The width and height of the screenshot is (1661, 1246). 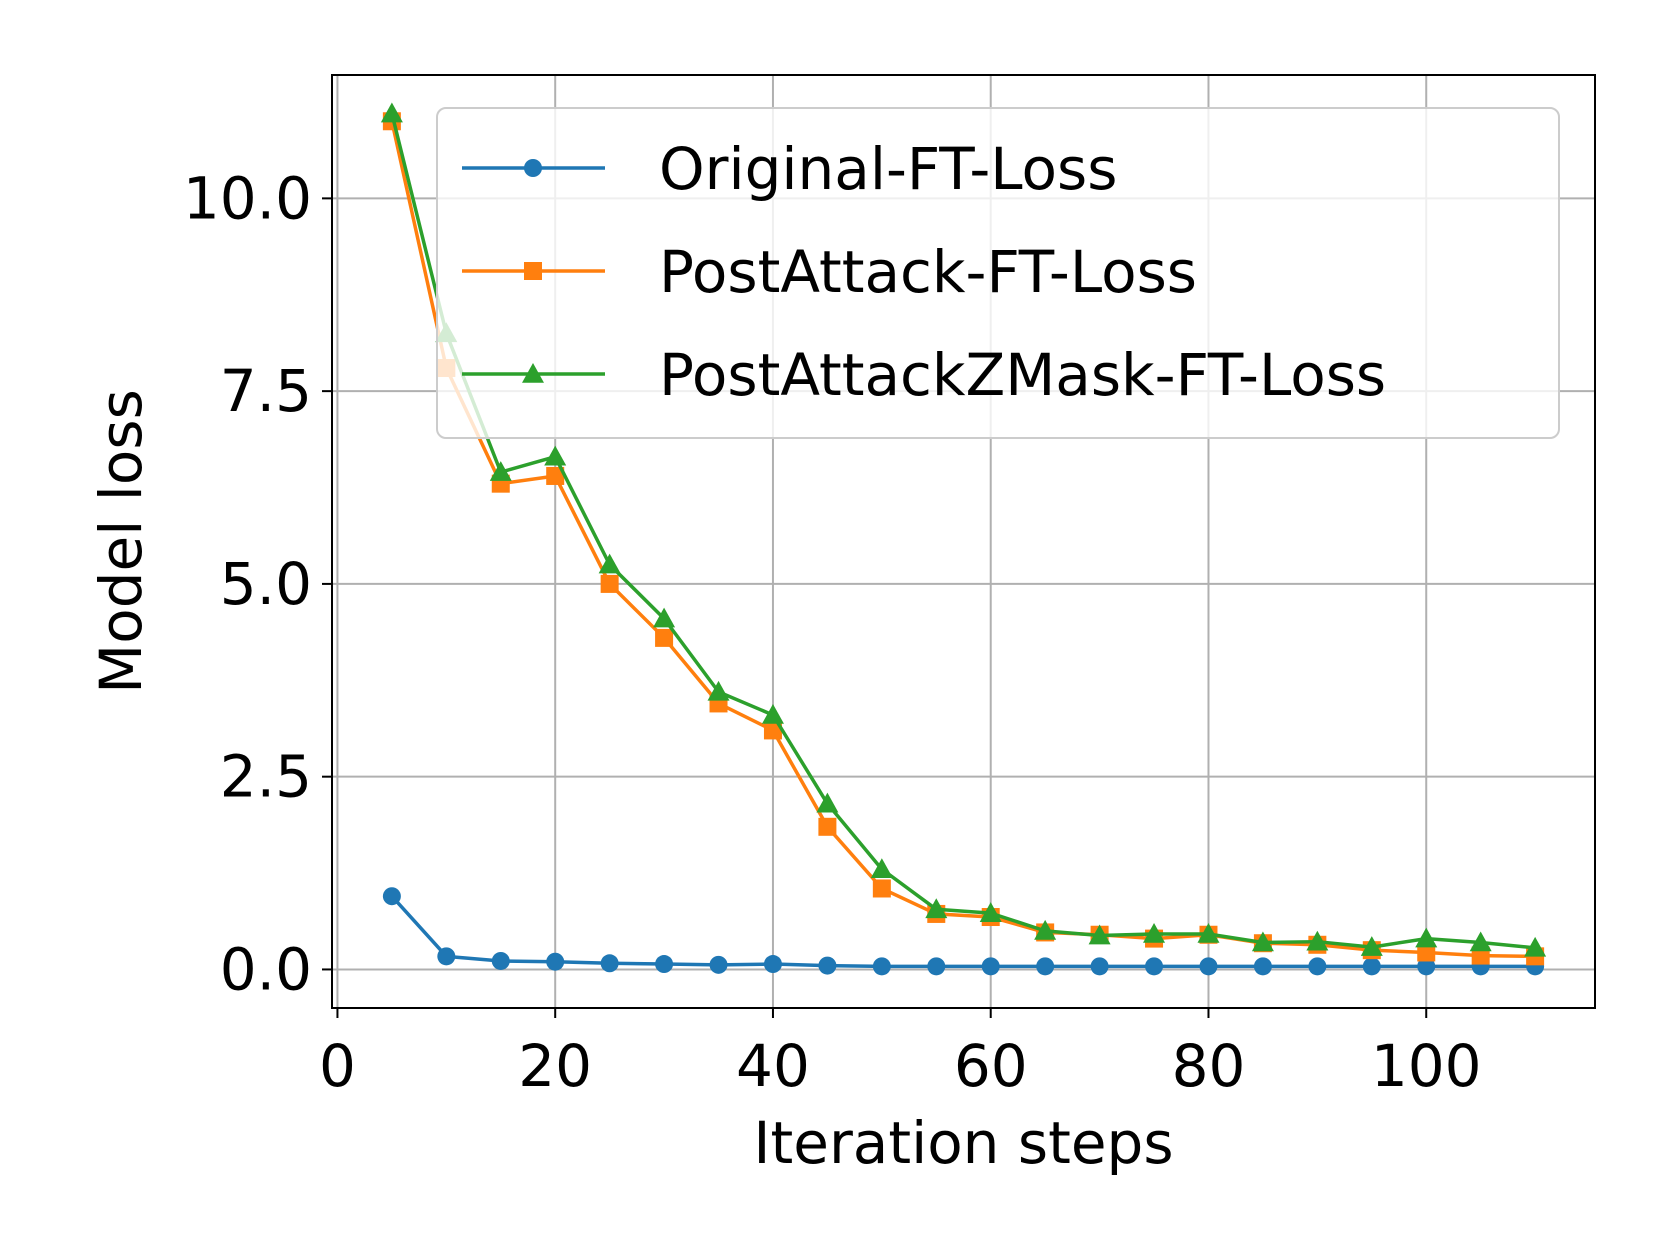 I want to click on legend-entry: PostAttackZMask-FT-Loss, so click(x=924, y=375).